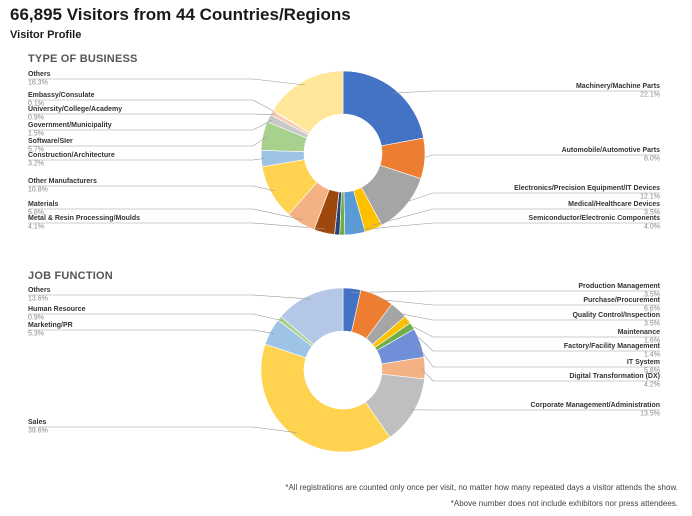 The height and width of the screenshot is (516, 692). I want to click on label-sales: Sales, so click(37, 422).